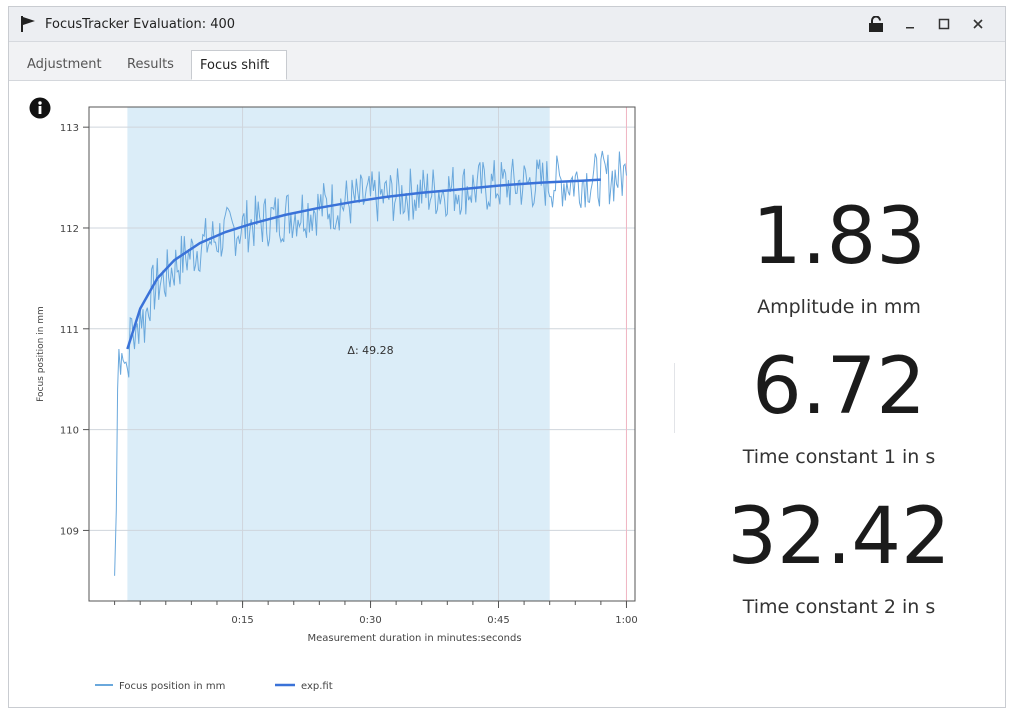 This screenshot has width=1022, height=720. I want to click on lock-icon, so click(876, 24).